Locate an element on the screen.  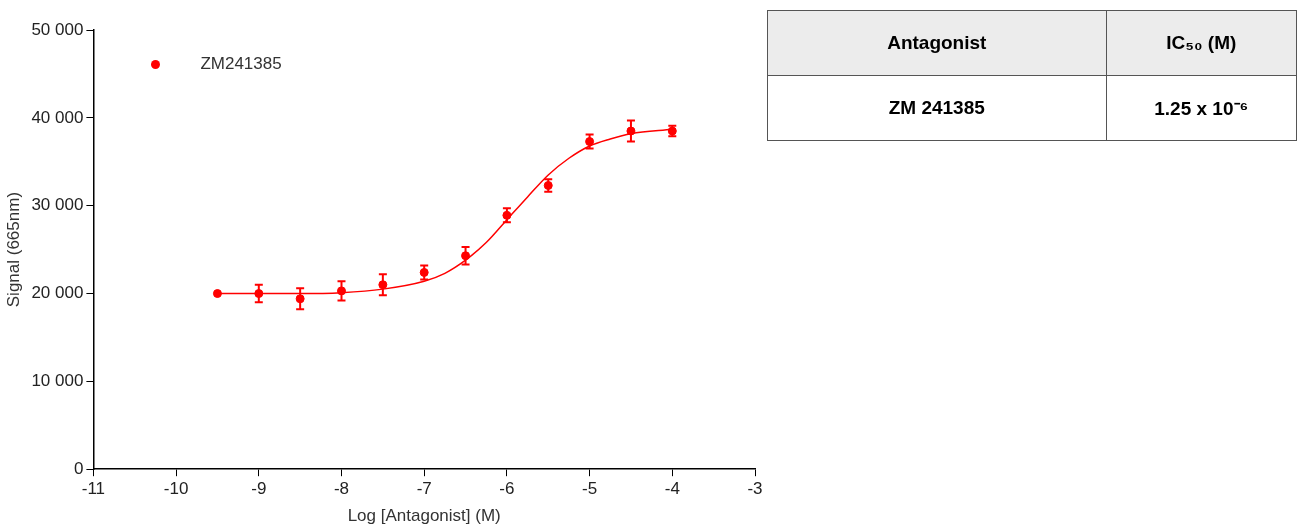
y-tick-label: 10 000 is located at coordinates (57, 381).